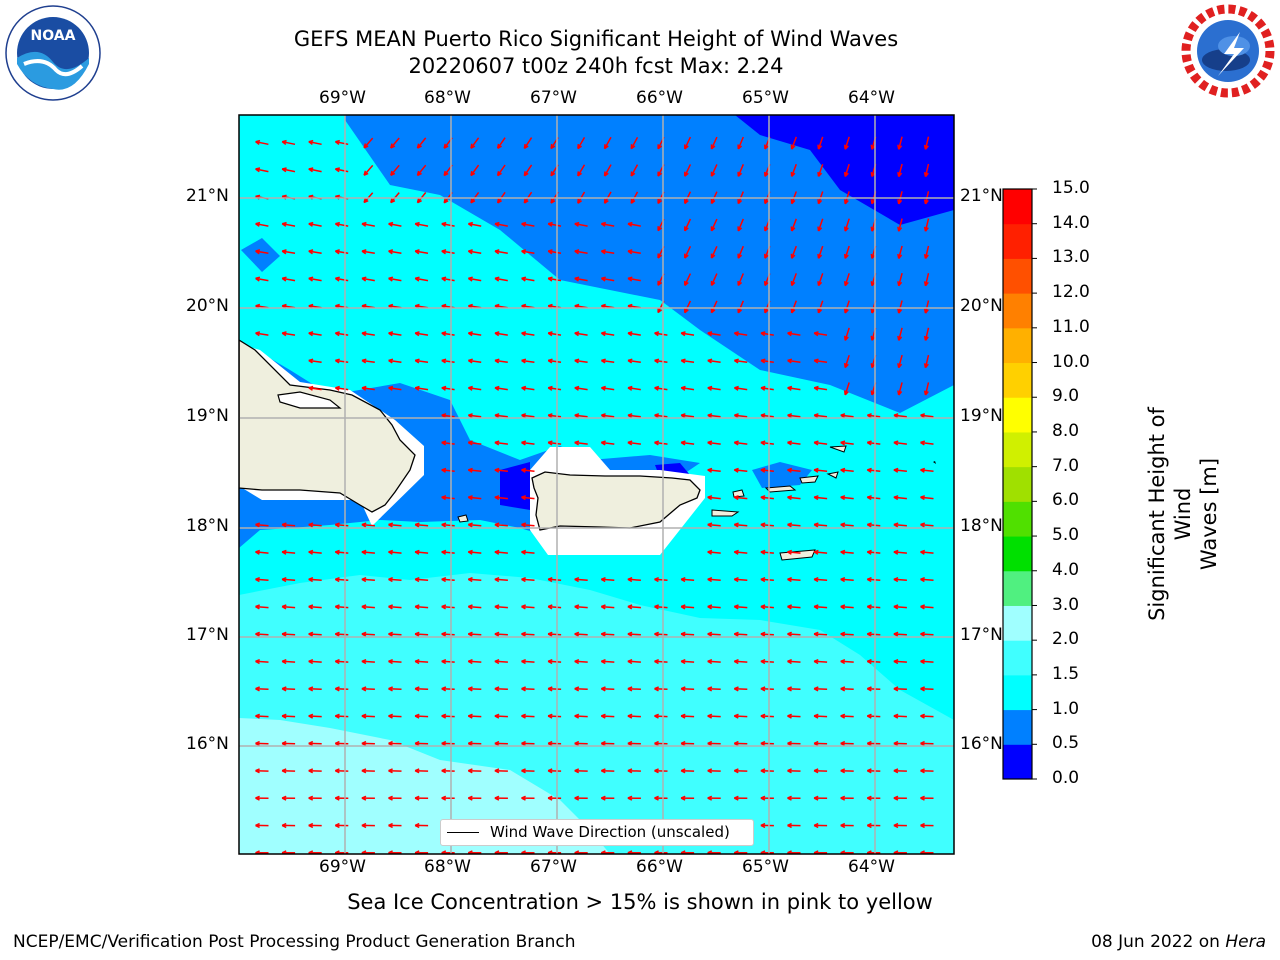 Image resolution: width=1280 pixels, height=960 pixels. What do you see at coordinates (649, 264) in the screenshot?
I see `contour-0.5-1-north` at bounding box center [649, 264].